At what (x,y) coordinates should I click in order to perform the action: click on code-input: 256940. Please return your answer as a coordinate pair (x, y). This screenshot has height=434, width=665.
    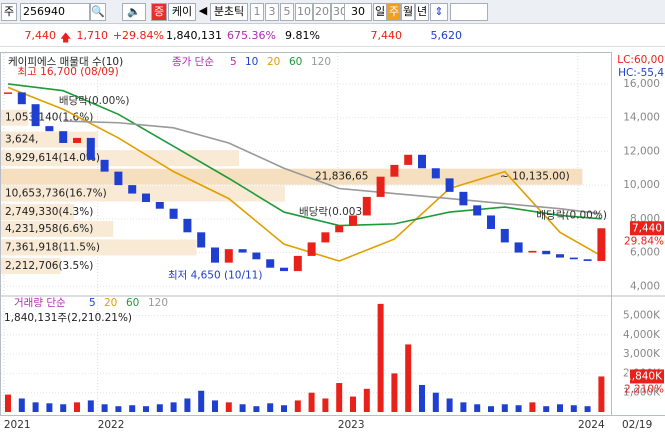
    Looking at the image, I should click on (55, 12).